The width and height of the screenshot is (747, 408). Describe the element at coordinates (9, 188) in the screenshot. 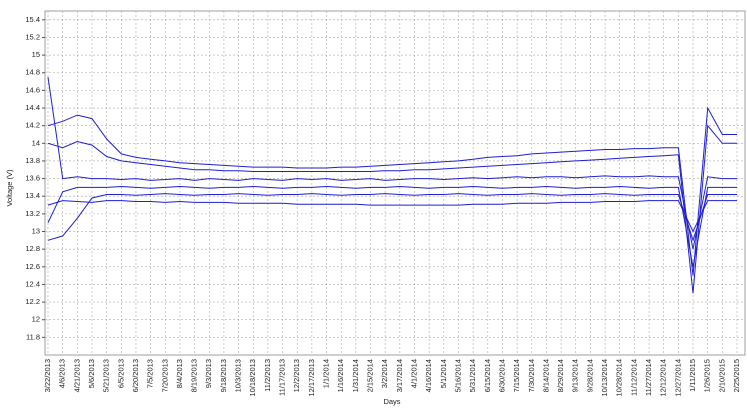

I see `y-axis-label: Voltage (V)` at that location.